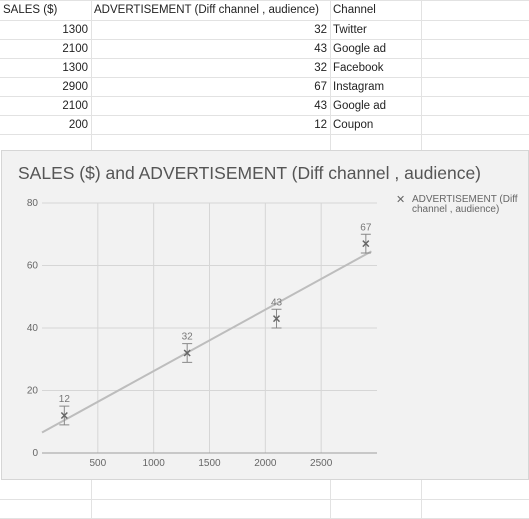 Image resolution: width=529 pixels, height=519 pixels. What do you see at coordinates (209, 463) in the screenshot?
I see `x-tick-label: 1500` at bounding box center [209, 463].